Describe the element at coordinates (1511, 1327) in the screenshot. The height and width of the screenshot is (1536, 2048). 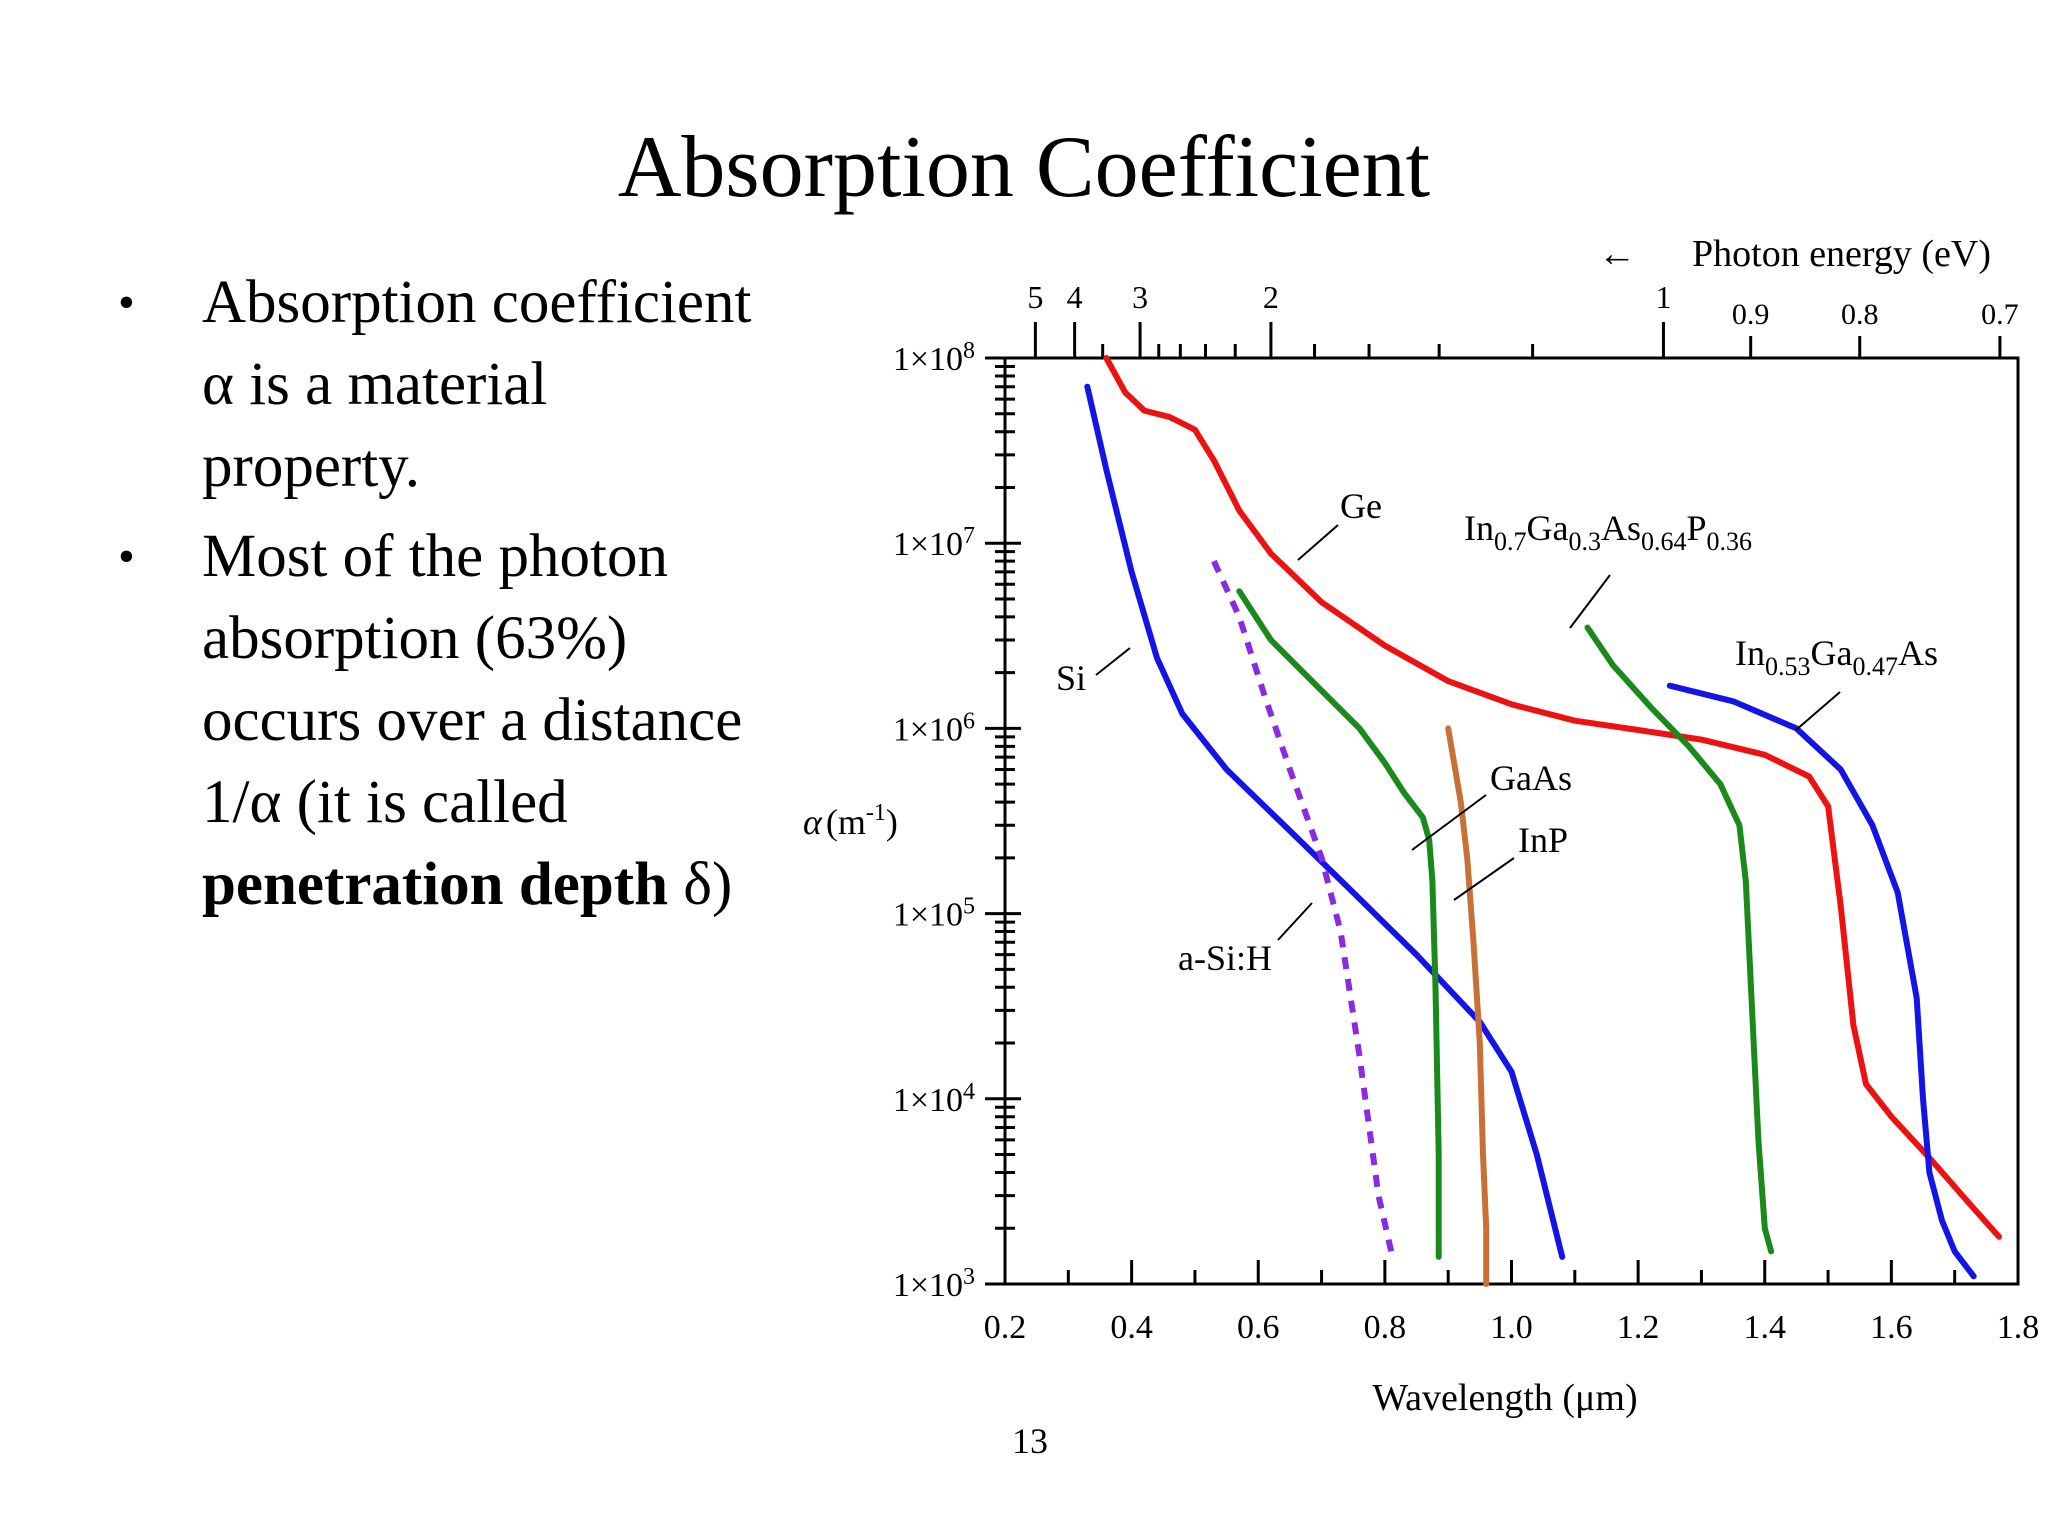
I see `x-tick-label: 1.0` at that location.